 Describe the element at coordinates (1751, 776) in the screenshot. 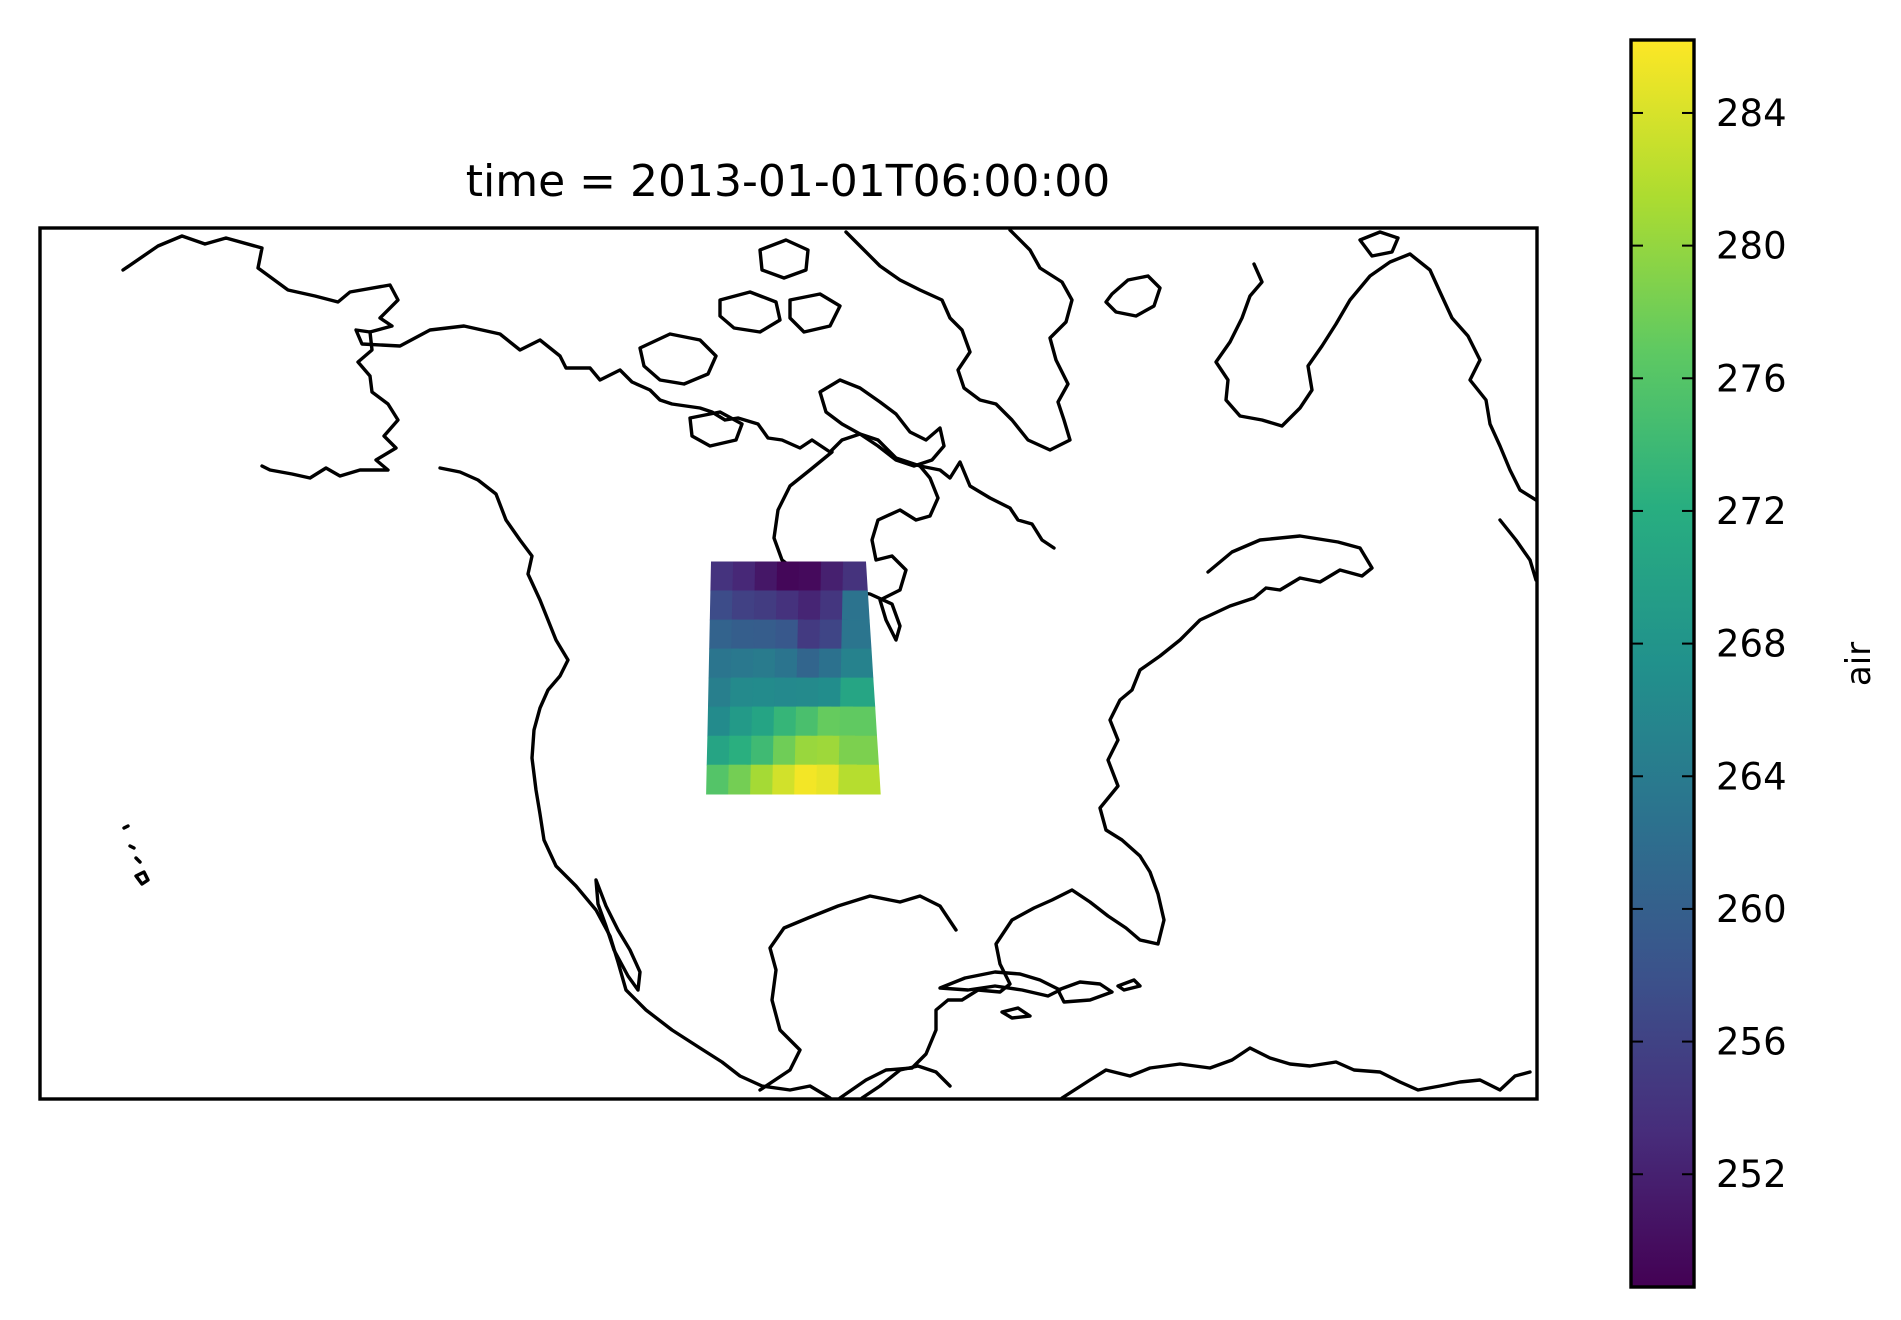

I see `colorbar-tick-label: 264` at that location.